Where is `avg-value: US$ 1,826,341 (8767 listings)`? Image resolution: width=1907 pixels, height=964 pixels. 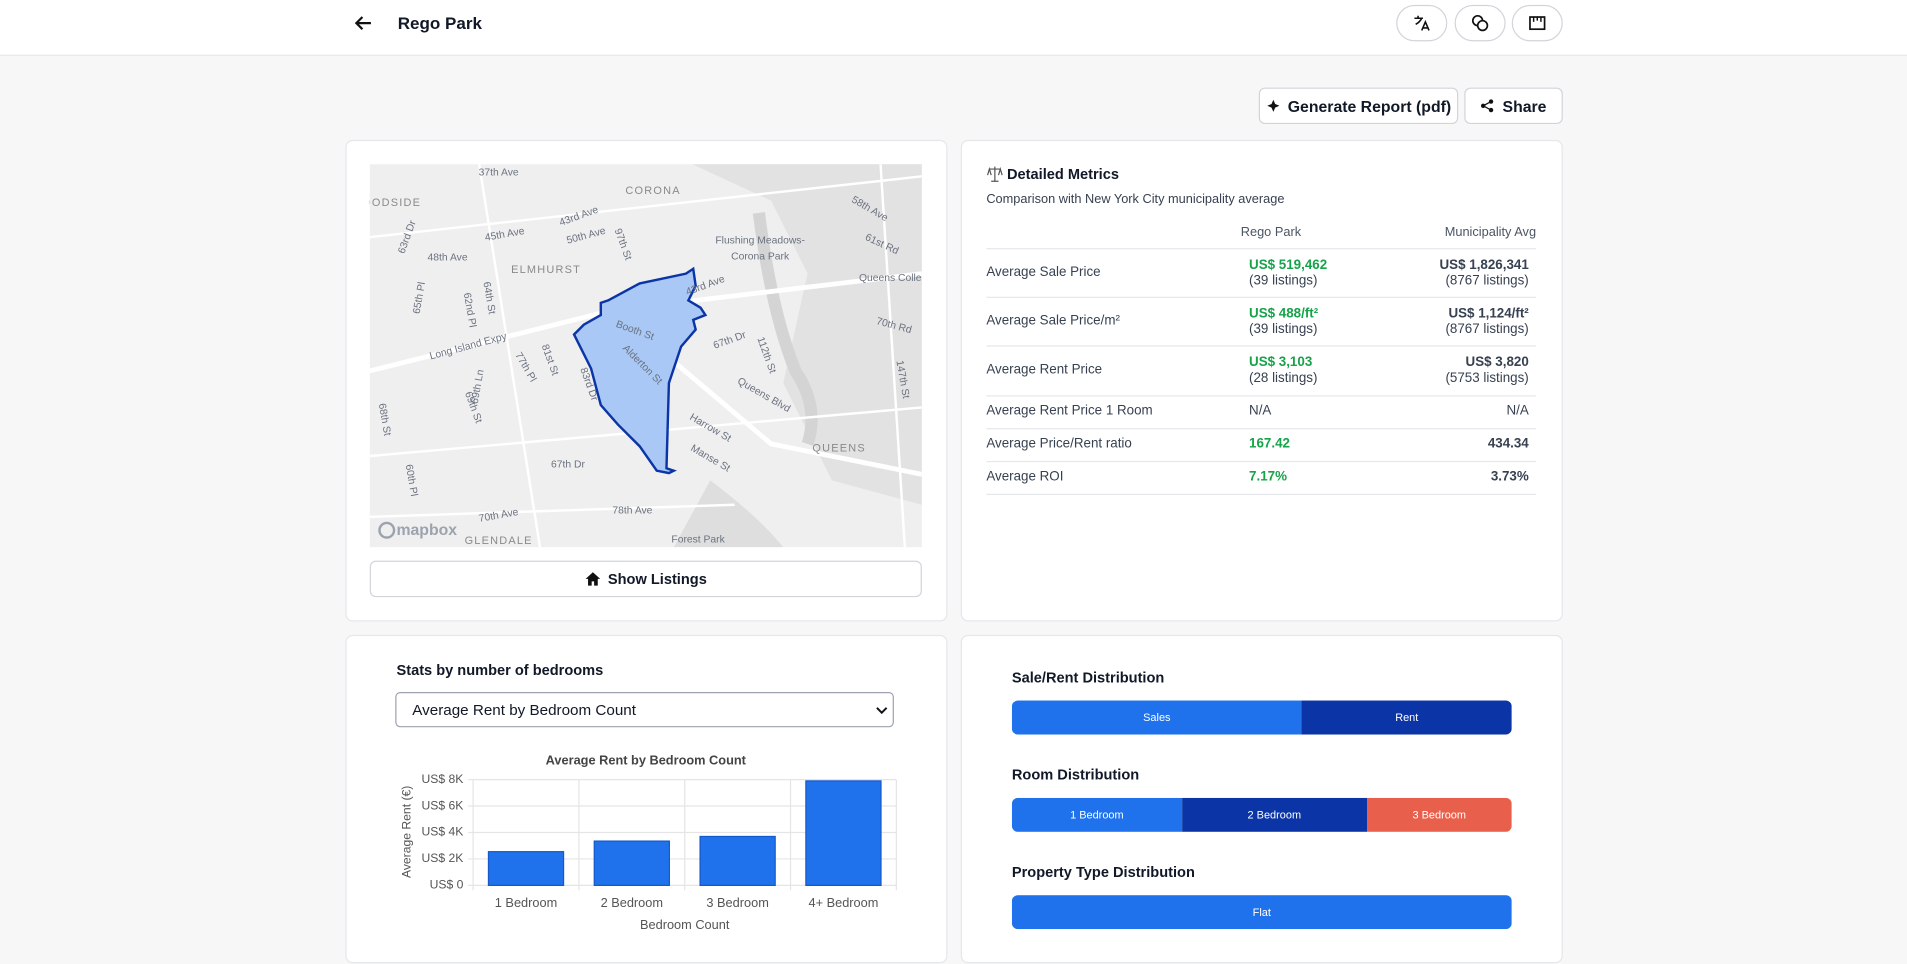
avg-value: US$ 1,826,341 (8767 listings) is located at coordinates (1484, 273).